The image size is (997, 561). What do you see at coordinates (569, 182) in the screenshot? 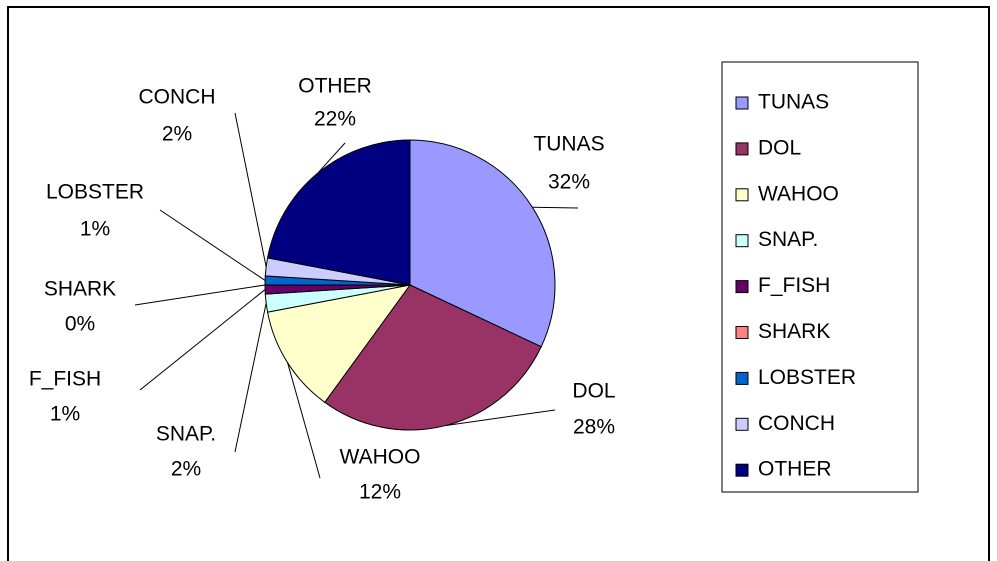
I see `slice-value-label: 32%` at bounding box center [569, 182].